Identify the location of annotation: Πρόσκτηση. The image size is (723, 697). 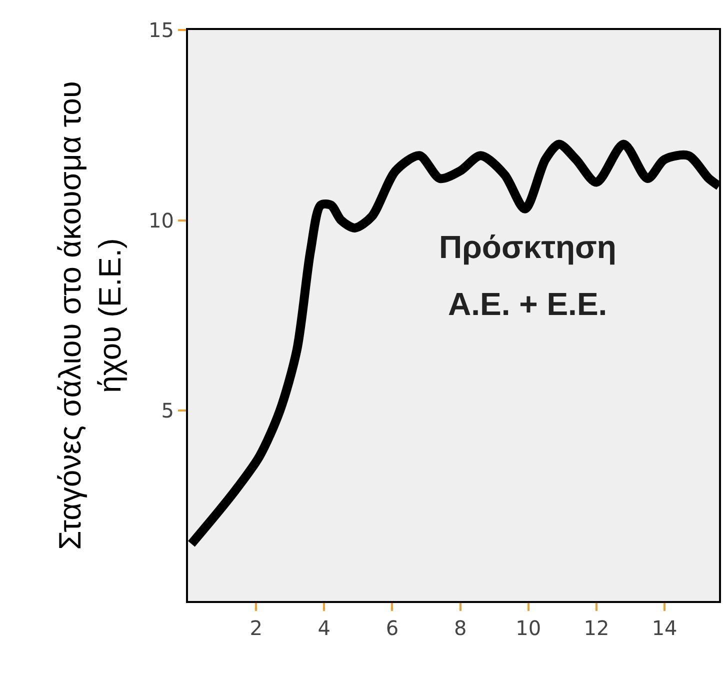
(527, 247).